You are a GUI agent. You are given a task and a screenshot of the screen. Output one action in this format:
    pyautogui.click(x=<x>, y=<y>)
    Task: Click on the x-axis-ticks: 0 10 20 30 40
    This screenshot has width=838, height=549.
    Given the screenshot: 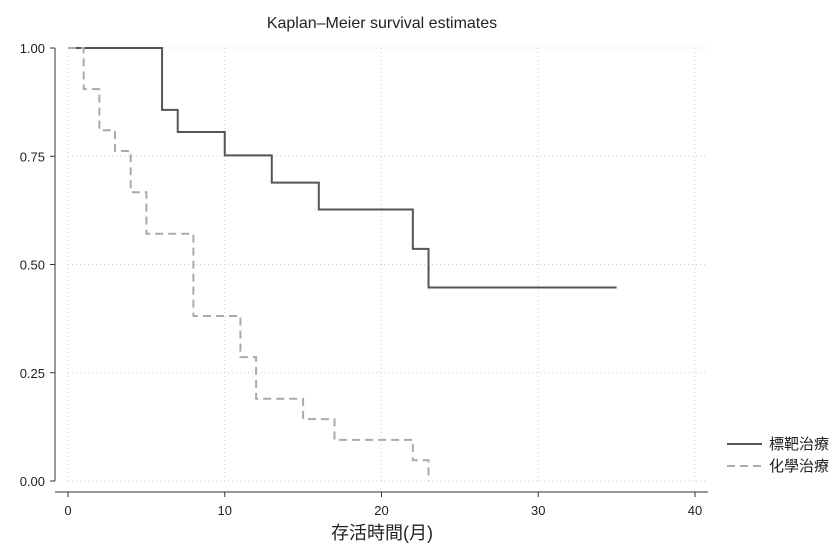 What is the action you would take?
    pyautogui.click(x=383, y=505)
    